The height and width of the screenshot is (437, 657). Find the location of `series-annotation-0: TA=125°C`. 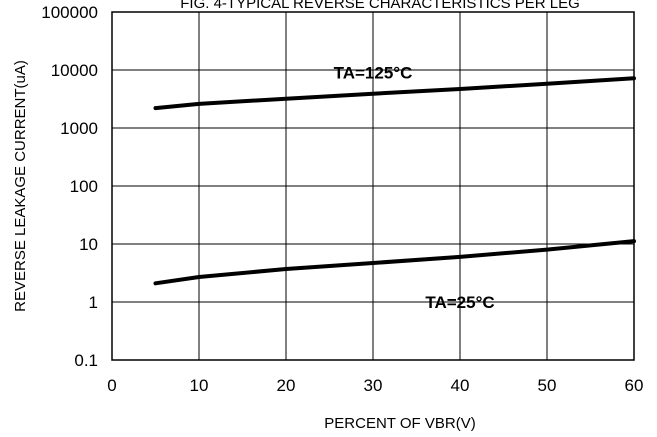

series-annotation-0: TA=125°C is located at coordinates (373, 73).